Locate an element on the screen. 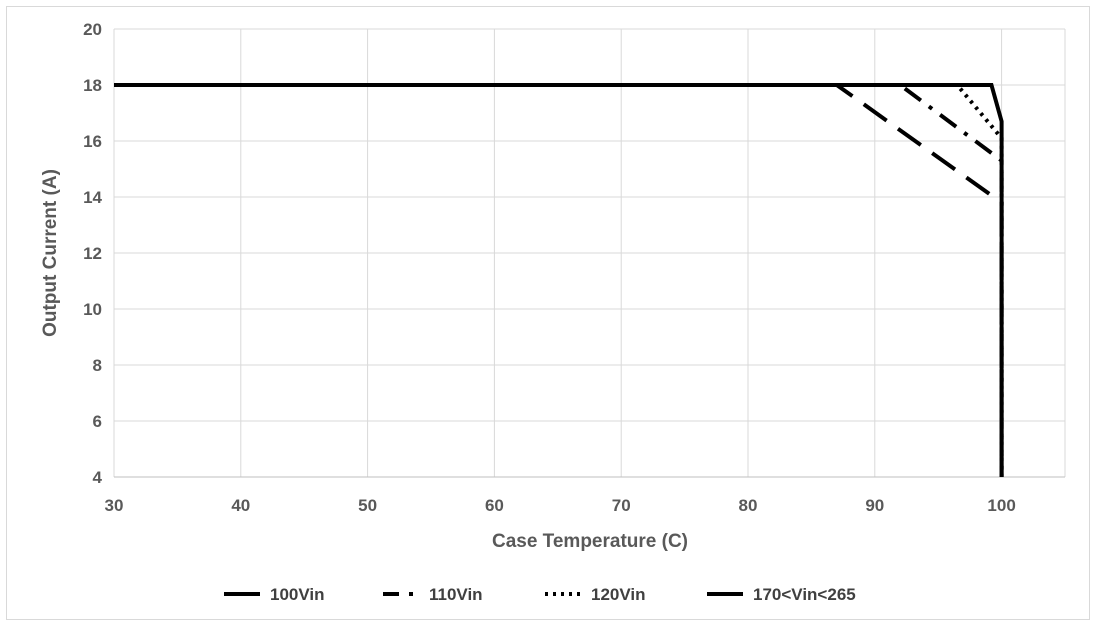 This screenshot has height=627, width=1096. x-tick-label: 80 is located at coordinates (748, 505).